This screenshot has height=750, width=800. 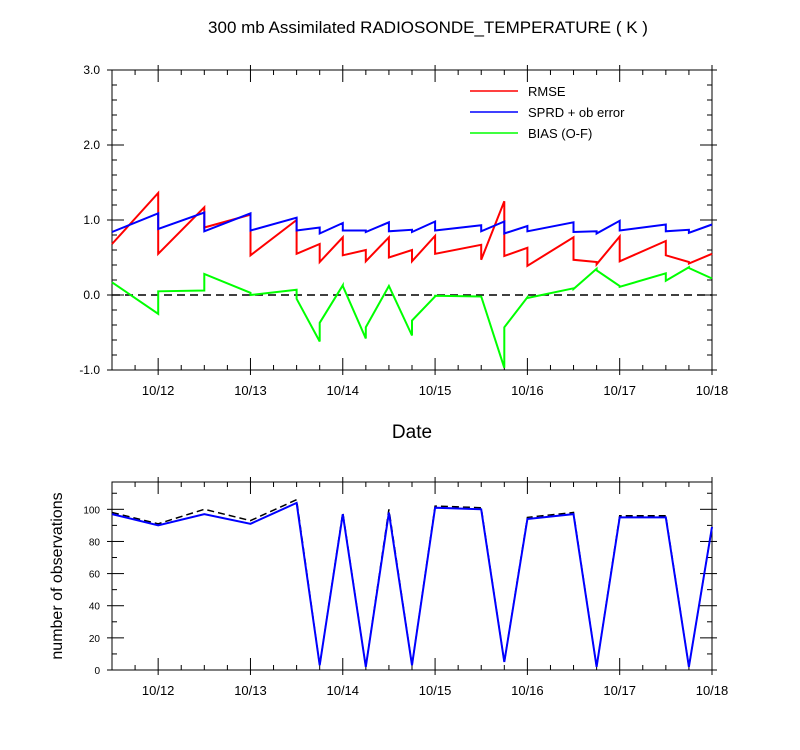 I want to click on y-tick-label: 80, so click(x=95, y=542).